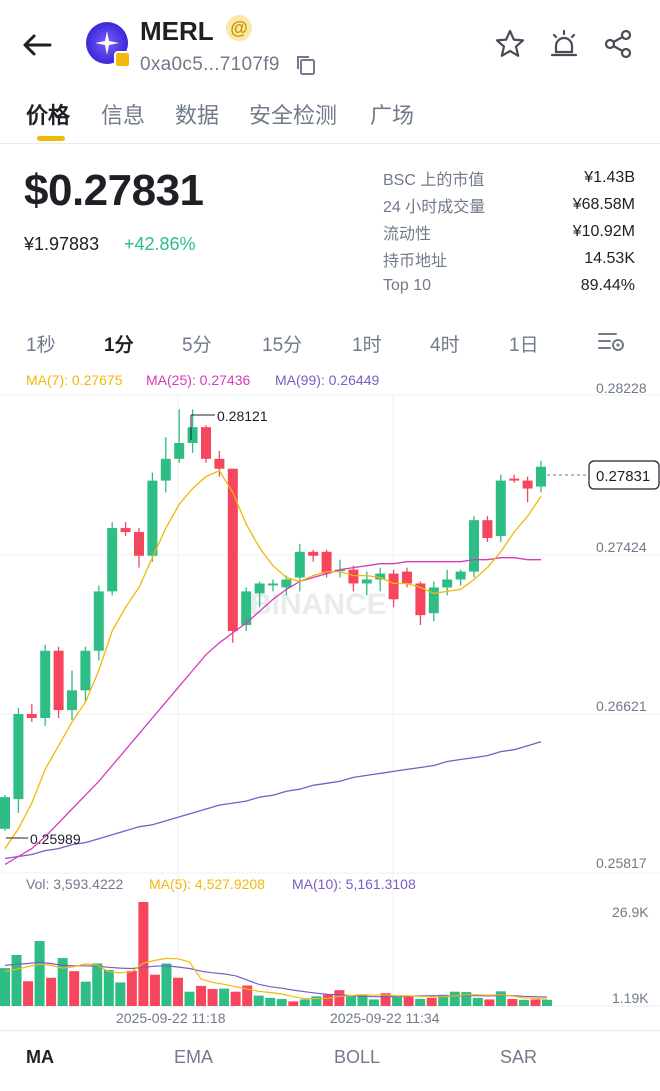 The height and width of the screenshot is (1091, 660). I want to click on binance-watermark: BINANCE, so click(318, 604).